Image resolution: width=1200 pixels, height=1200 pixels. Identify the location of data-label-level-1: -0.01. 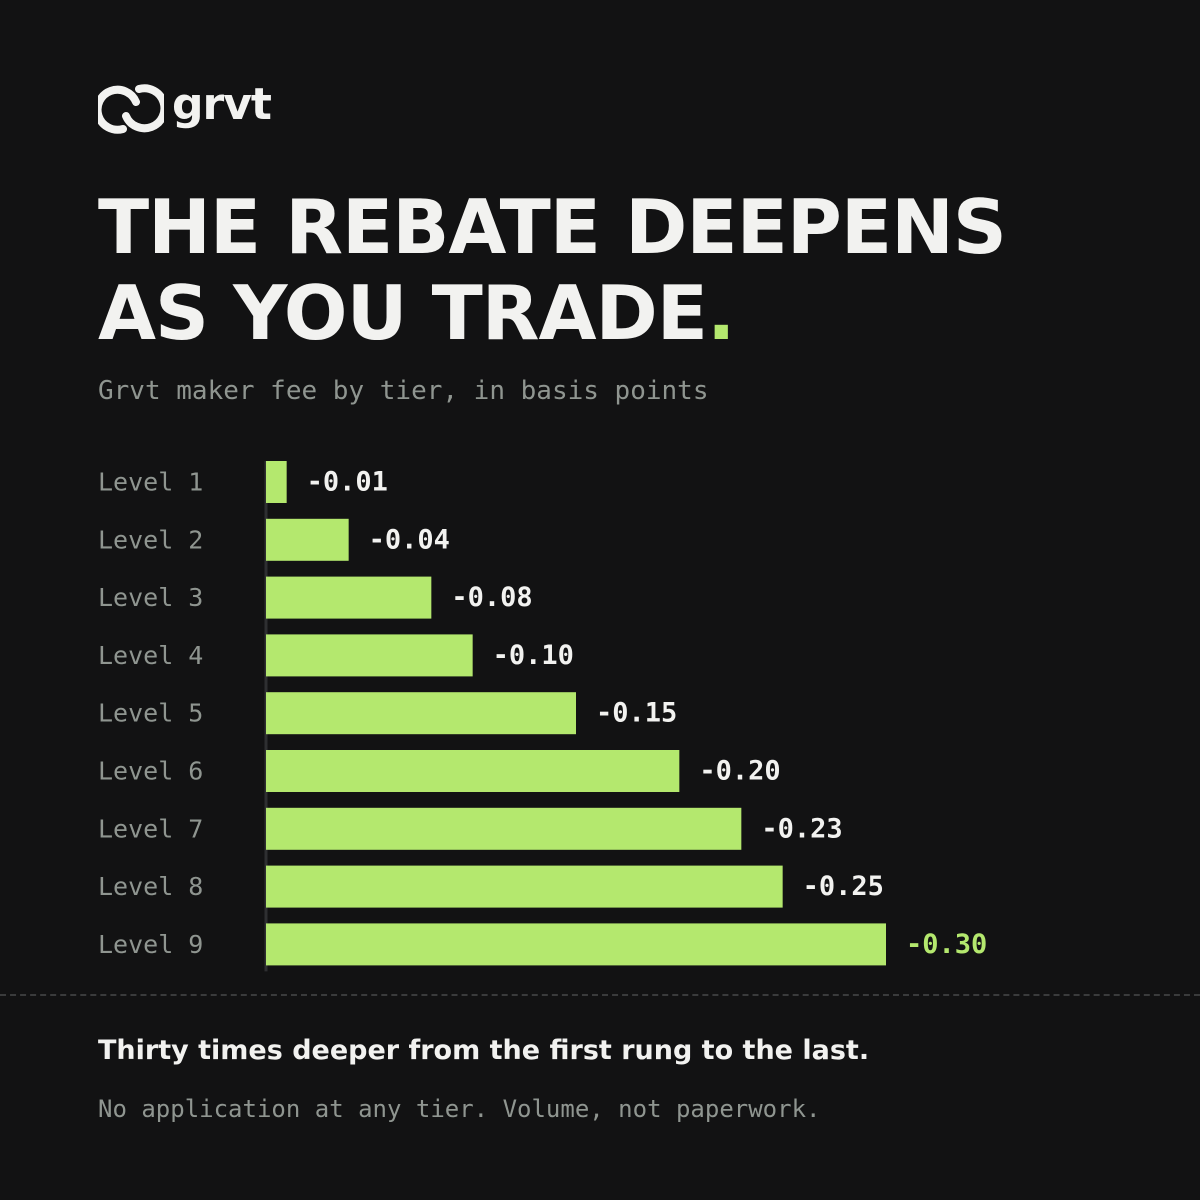
(347, 482).